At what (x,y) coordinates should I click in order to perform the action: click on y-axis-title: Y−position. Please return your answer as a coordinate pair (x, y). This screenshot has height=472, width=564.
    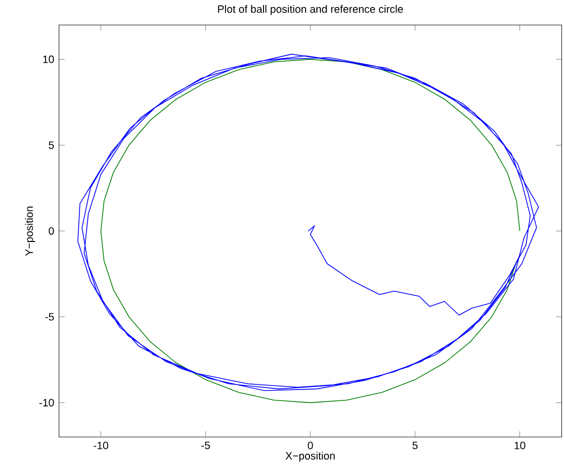
    Looking at the image, I should click on (30, 231).